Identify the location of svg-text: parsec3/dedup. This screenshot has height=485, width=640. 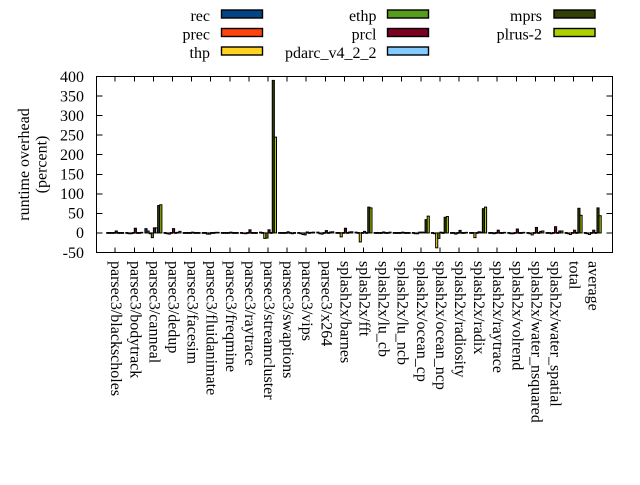
(173, 307).